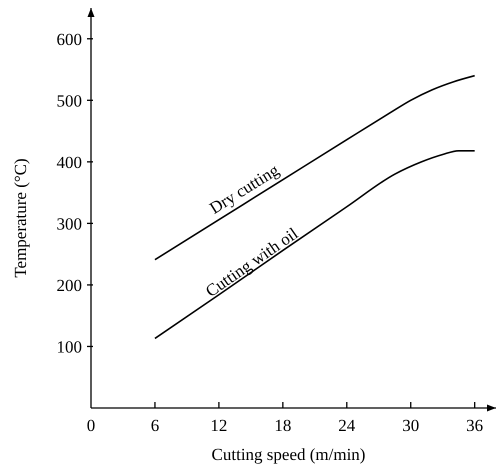 This screenshot has height=468, width=504. Describe the element at coordinates (20, 218) in the screenshot. I see `y-axis-title: Temperature (°C)` at that location.